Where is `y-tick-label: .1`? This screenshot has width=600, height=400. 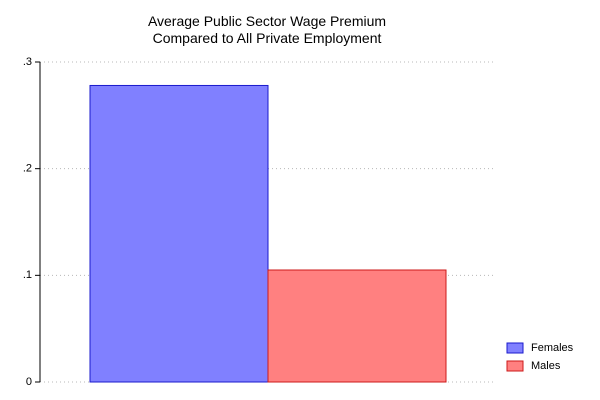 y-tick-label: .1 is located at coordinates (27, 275).